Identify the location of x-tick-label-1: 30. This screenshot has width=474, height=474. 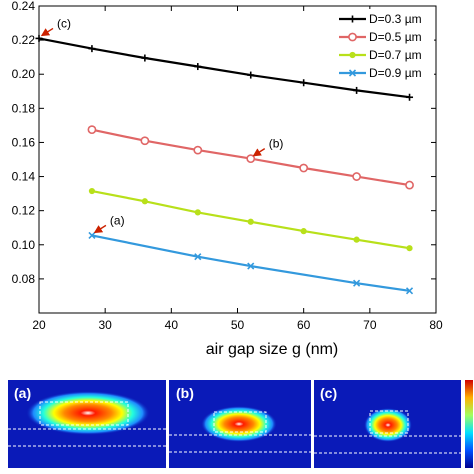
(105, 325).